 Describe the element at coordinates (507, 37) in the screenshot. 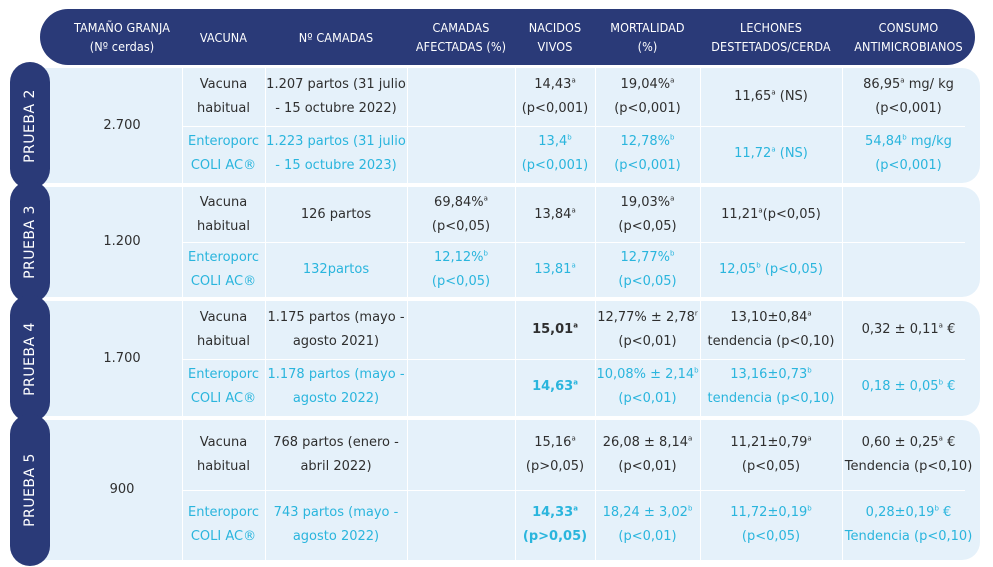

I see `table-header` at that location.